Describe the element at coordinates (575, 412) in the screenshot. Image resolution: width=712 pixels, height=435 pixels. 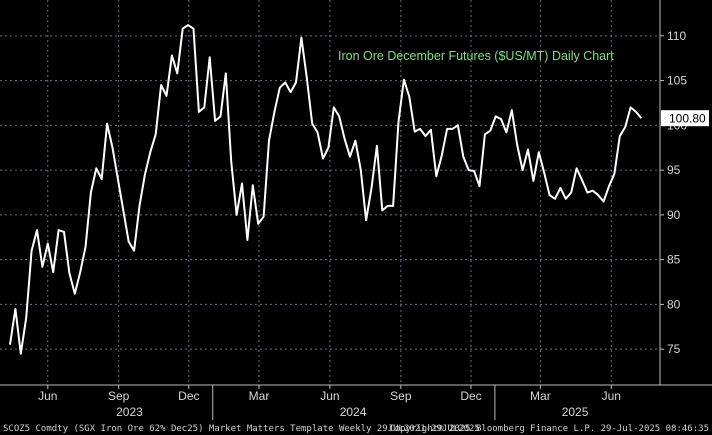
I see `year-label: 2025` at that location.